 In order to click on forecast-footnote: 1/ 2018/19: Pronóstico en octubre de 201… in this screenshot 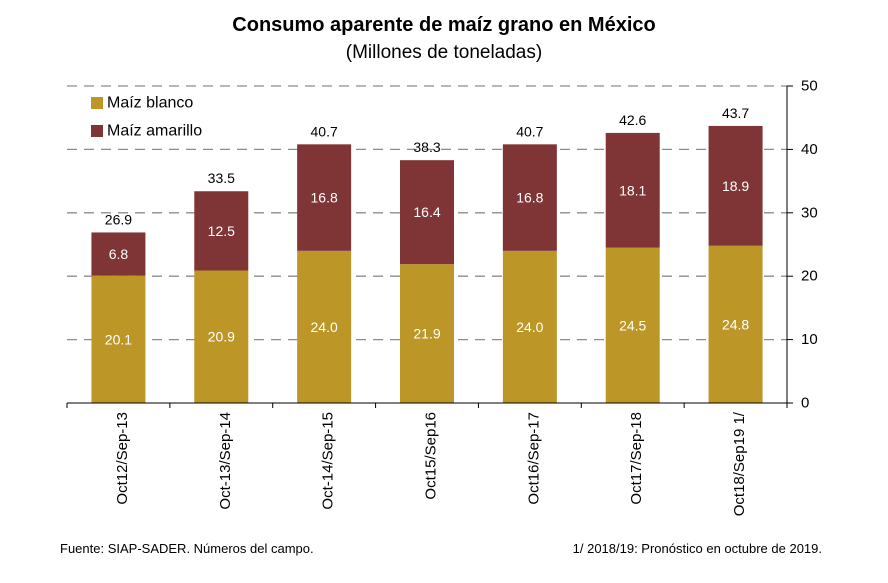, I will do `click(697, 548)`.